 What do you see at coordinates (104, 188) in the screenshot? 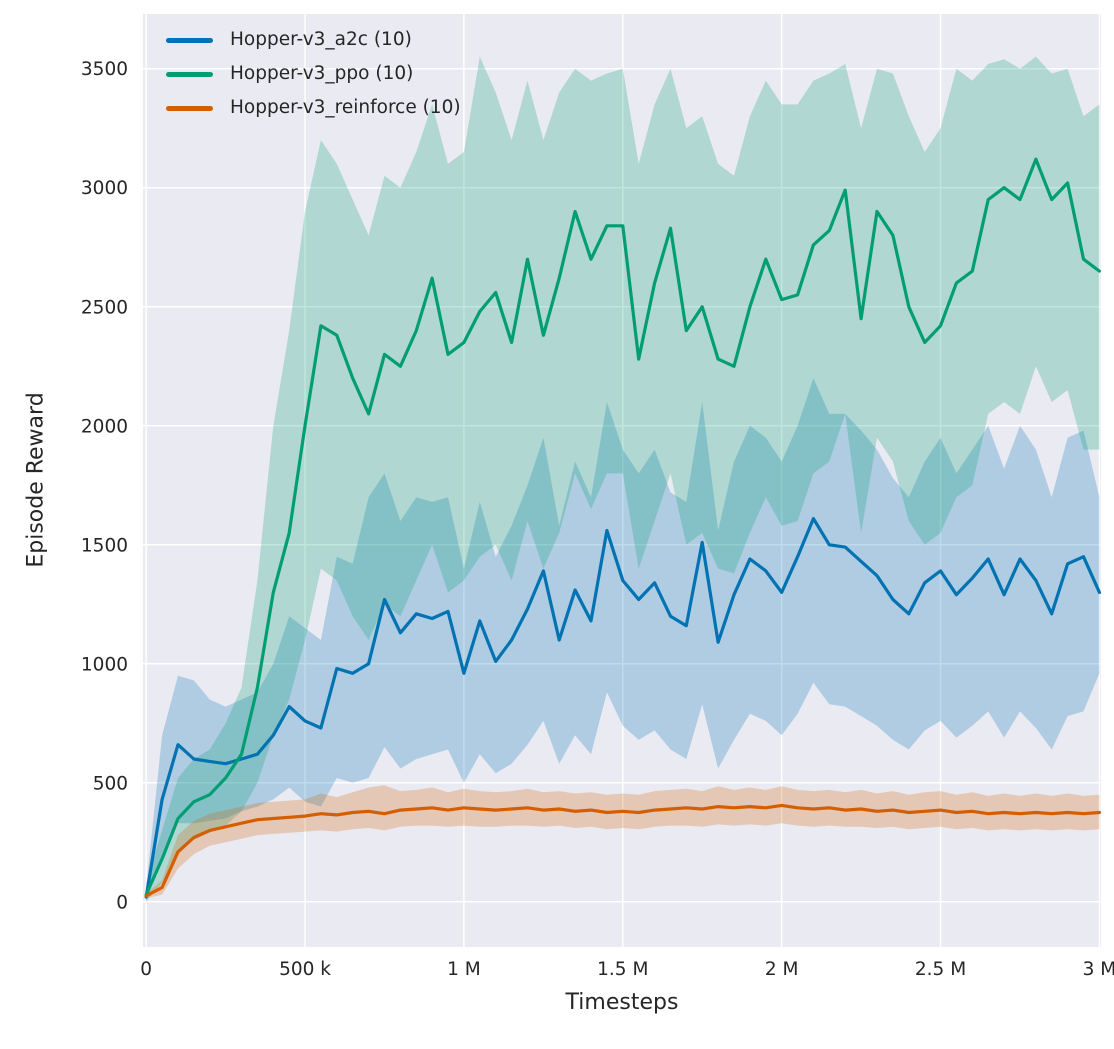
I see `y-tick-label: 3000` at bounding box center [104, 188].